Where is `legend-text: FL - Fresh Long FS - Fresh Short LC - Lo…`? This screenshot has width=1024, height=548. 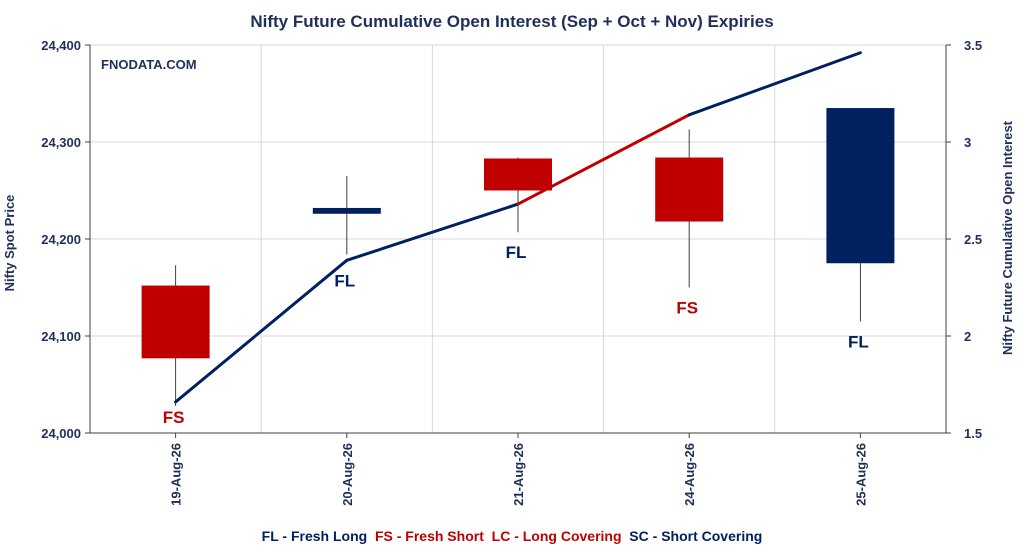
legend-text: FL - Fresh Long FS - Fresh Short LC - Lo… is located at coordinates (512, 536).